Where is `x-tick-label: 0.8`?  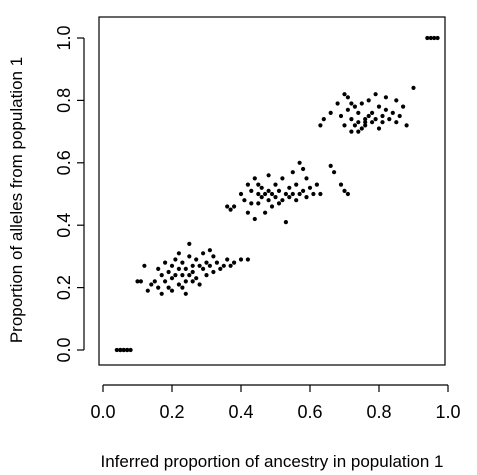
x-tick-label: 0.8 is located at coordinates (378, 412).